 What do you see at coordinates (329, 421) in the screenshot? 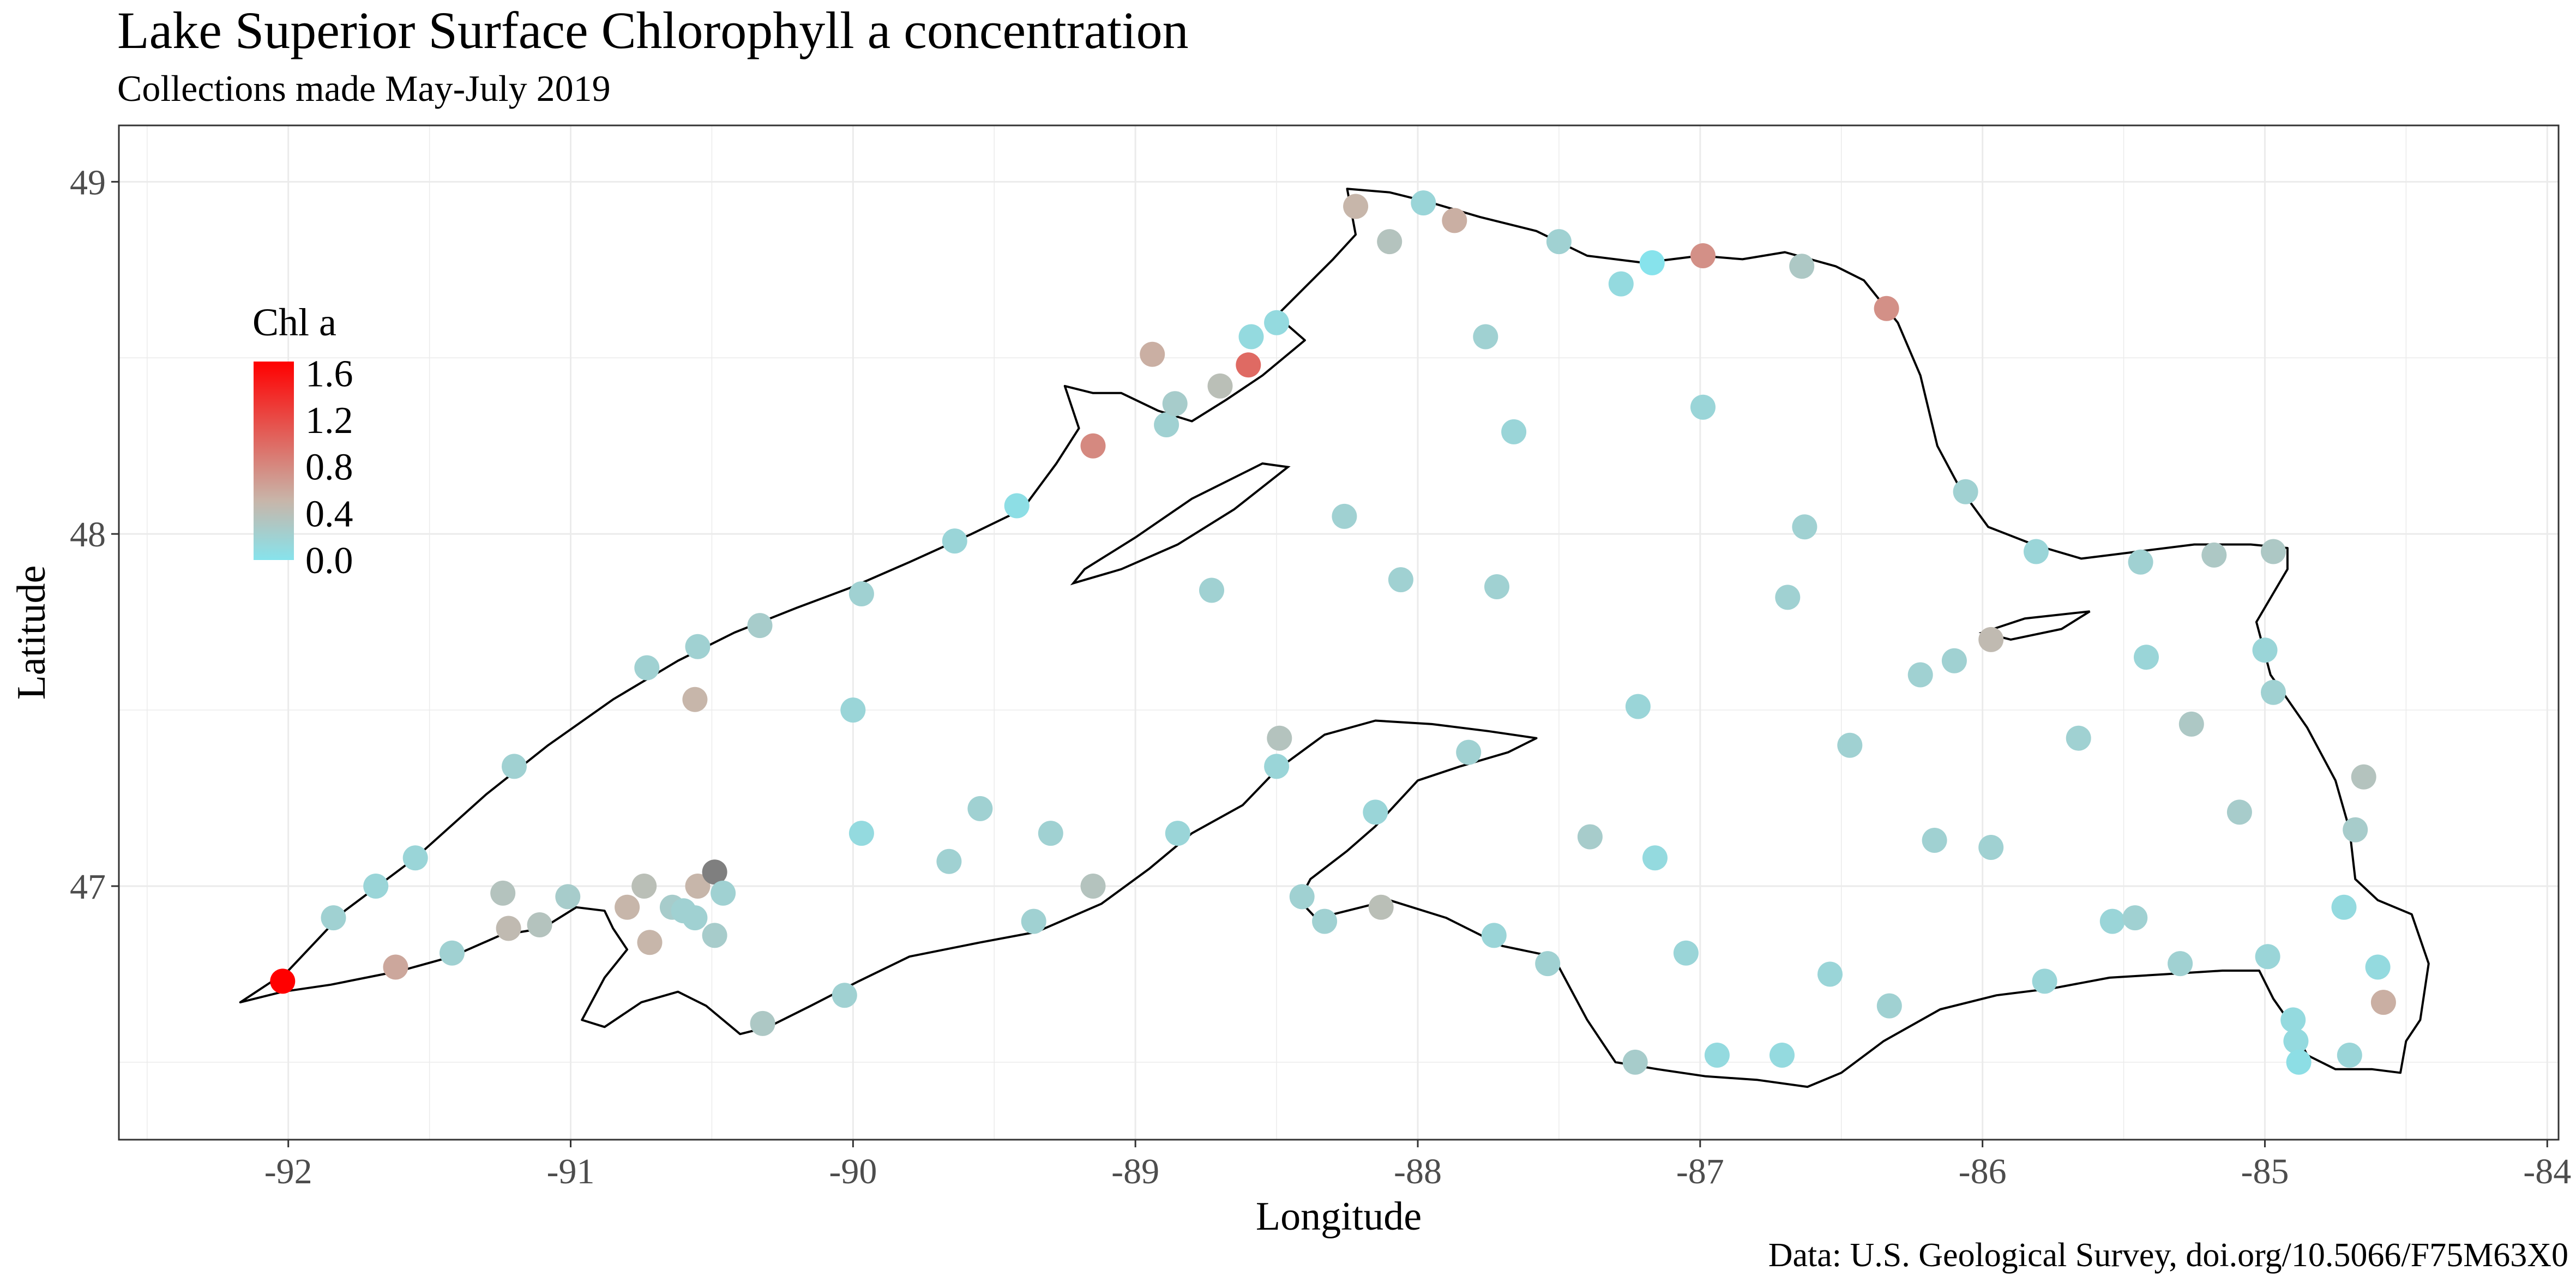
I see `legend-label: 1.2` at bounding box center [329, 421].